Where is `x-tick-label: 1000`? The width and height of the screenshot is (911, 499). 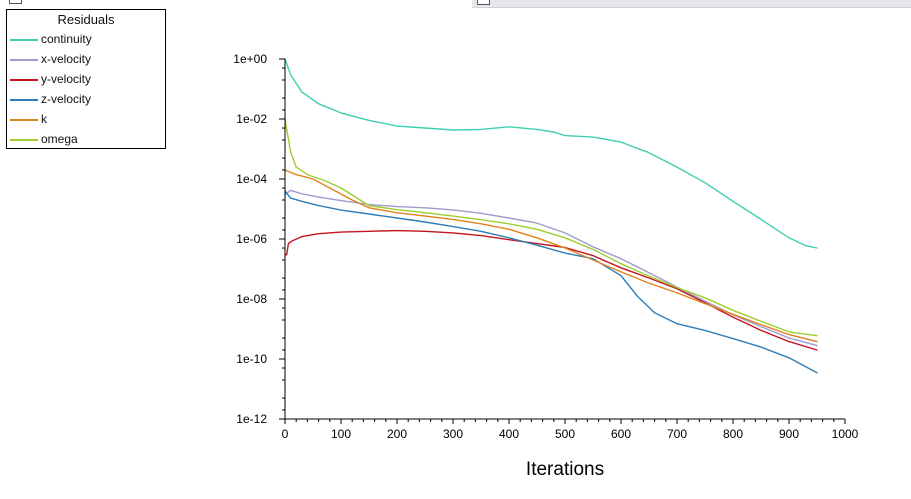 x-tick-label: 1000 is located at coordinates (845, 434).